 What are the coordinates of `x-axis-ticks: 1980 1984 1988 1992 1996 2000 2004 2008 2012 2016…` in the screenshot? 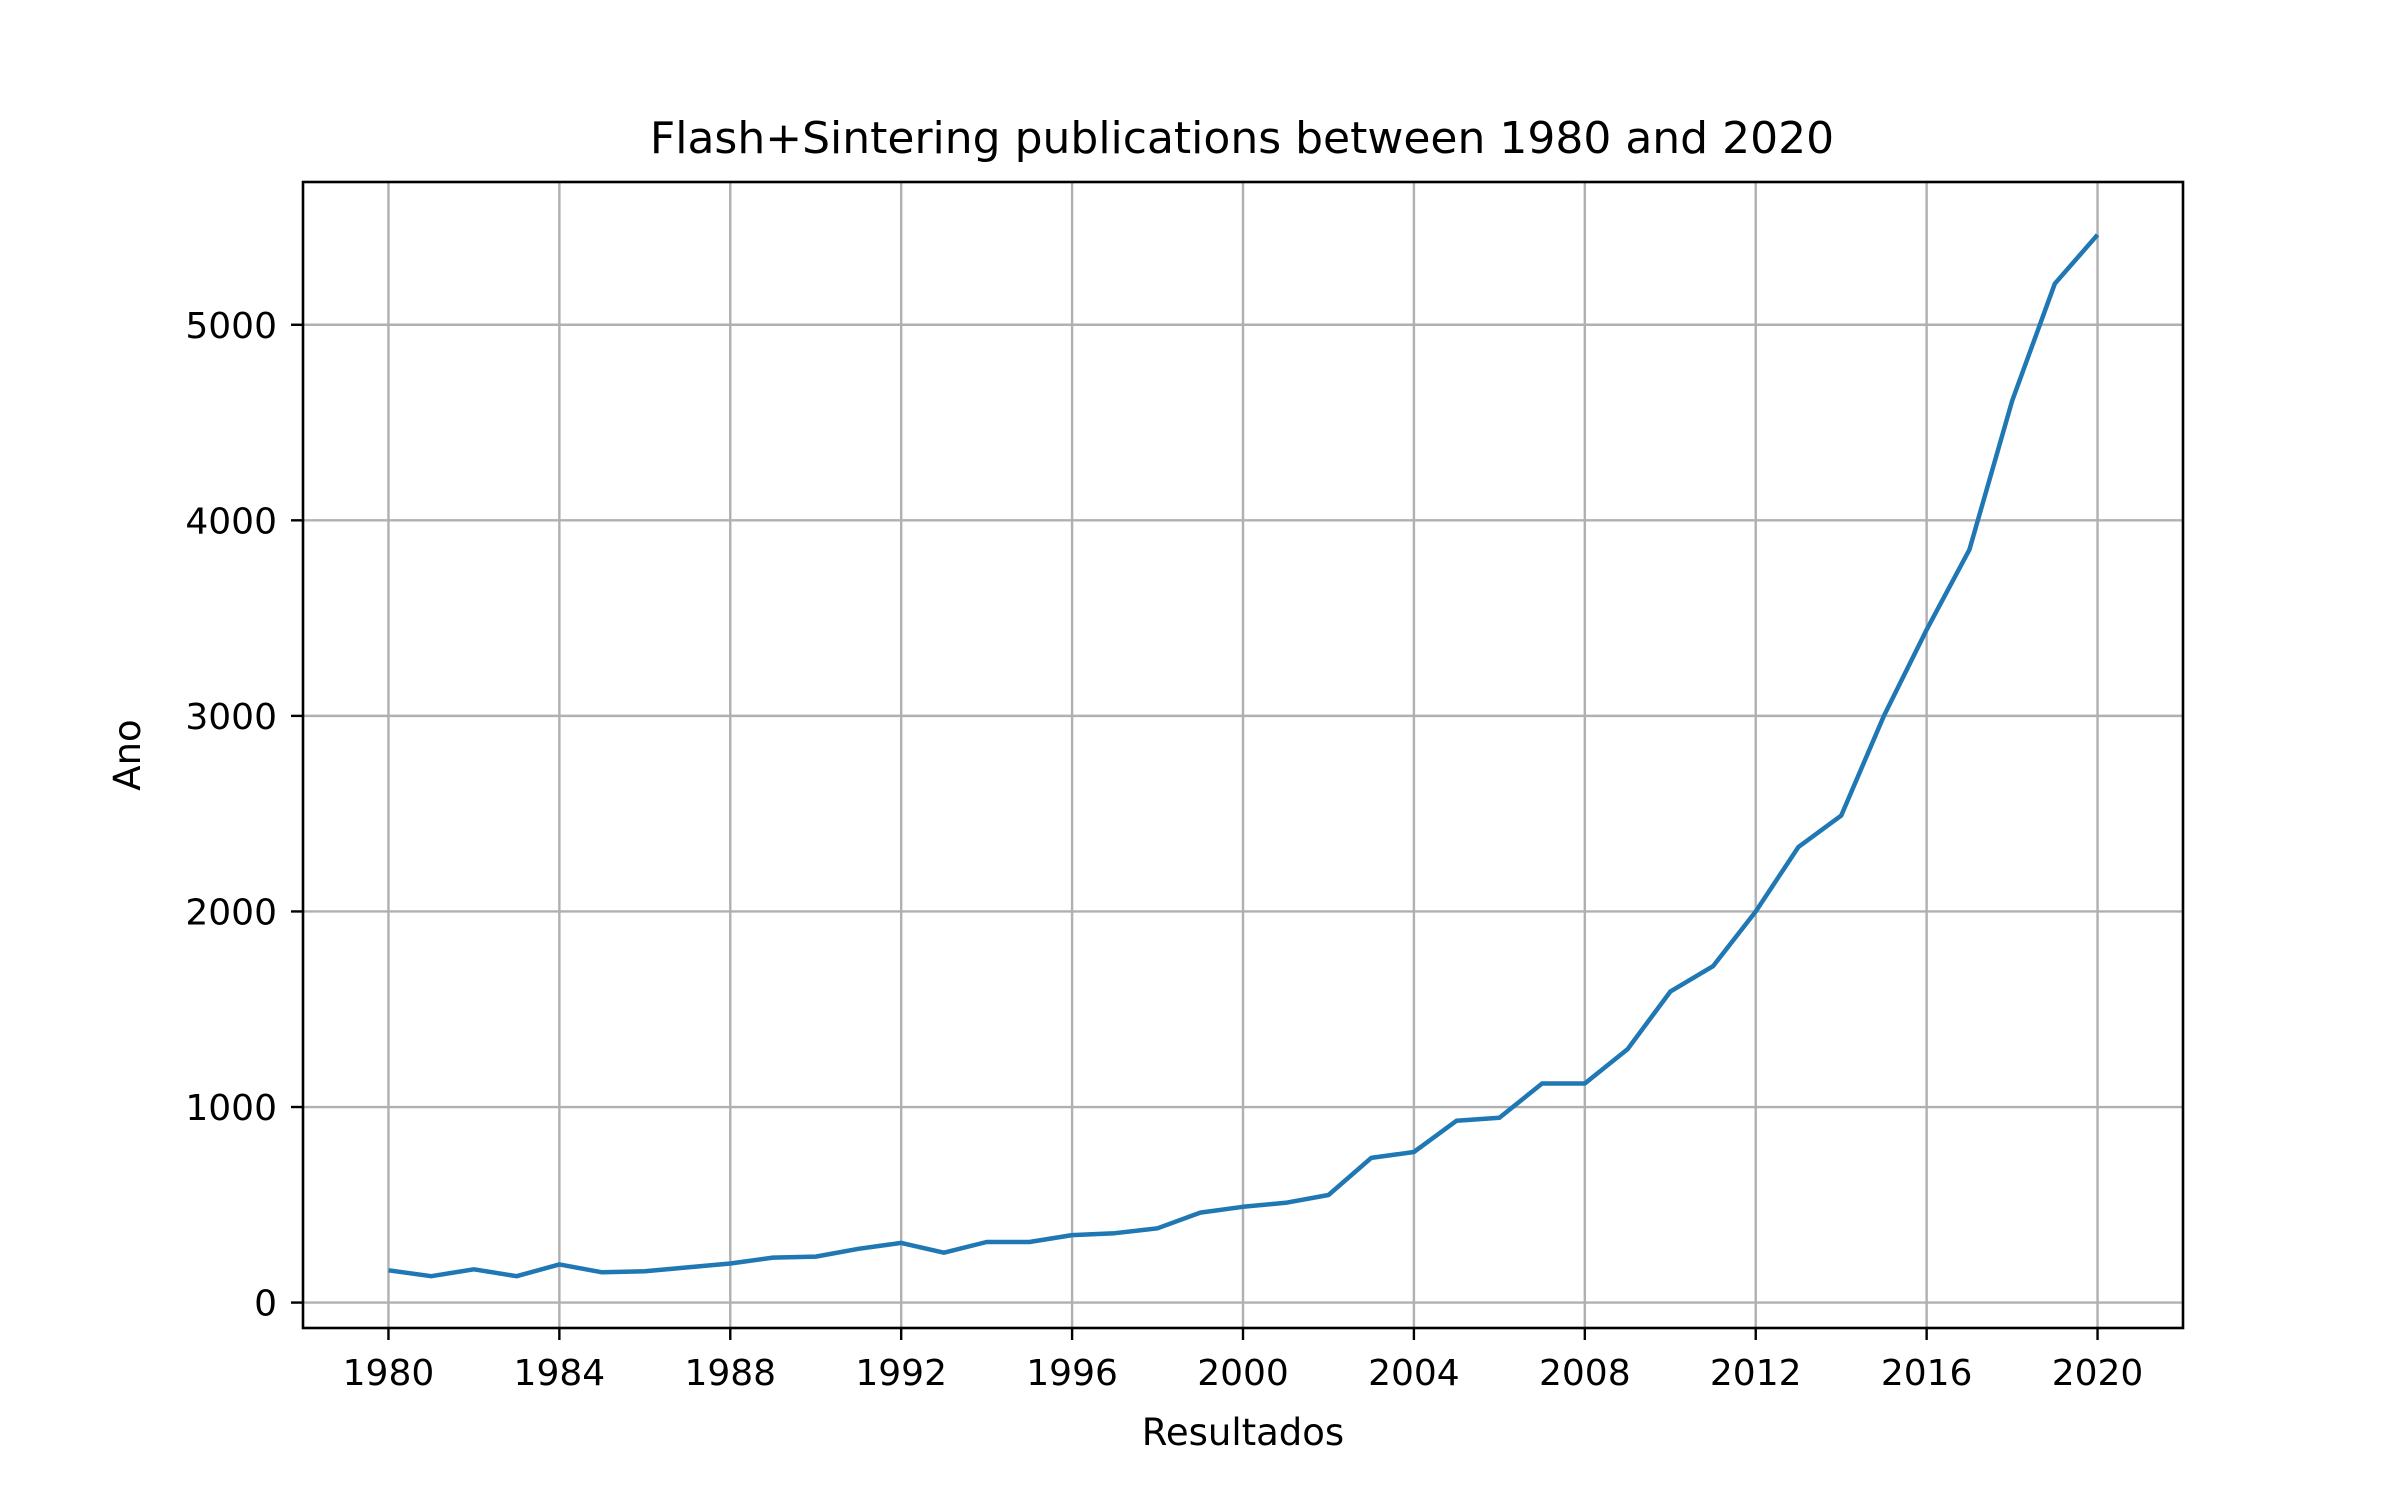 It's located at (1243, 1361).